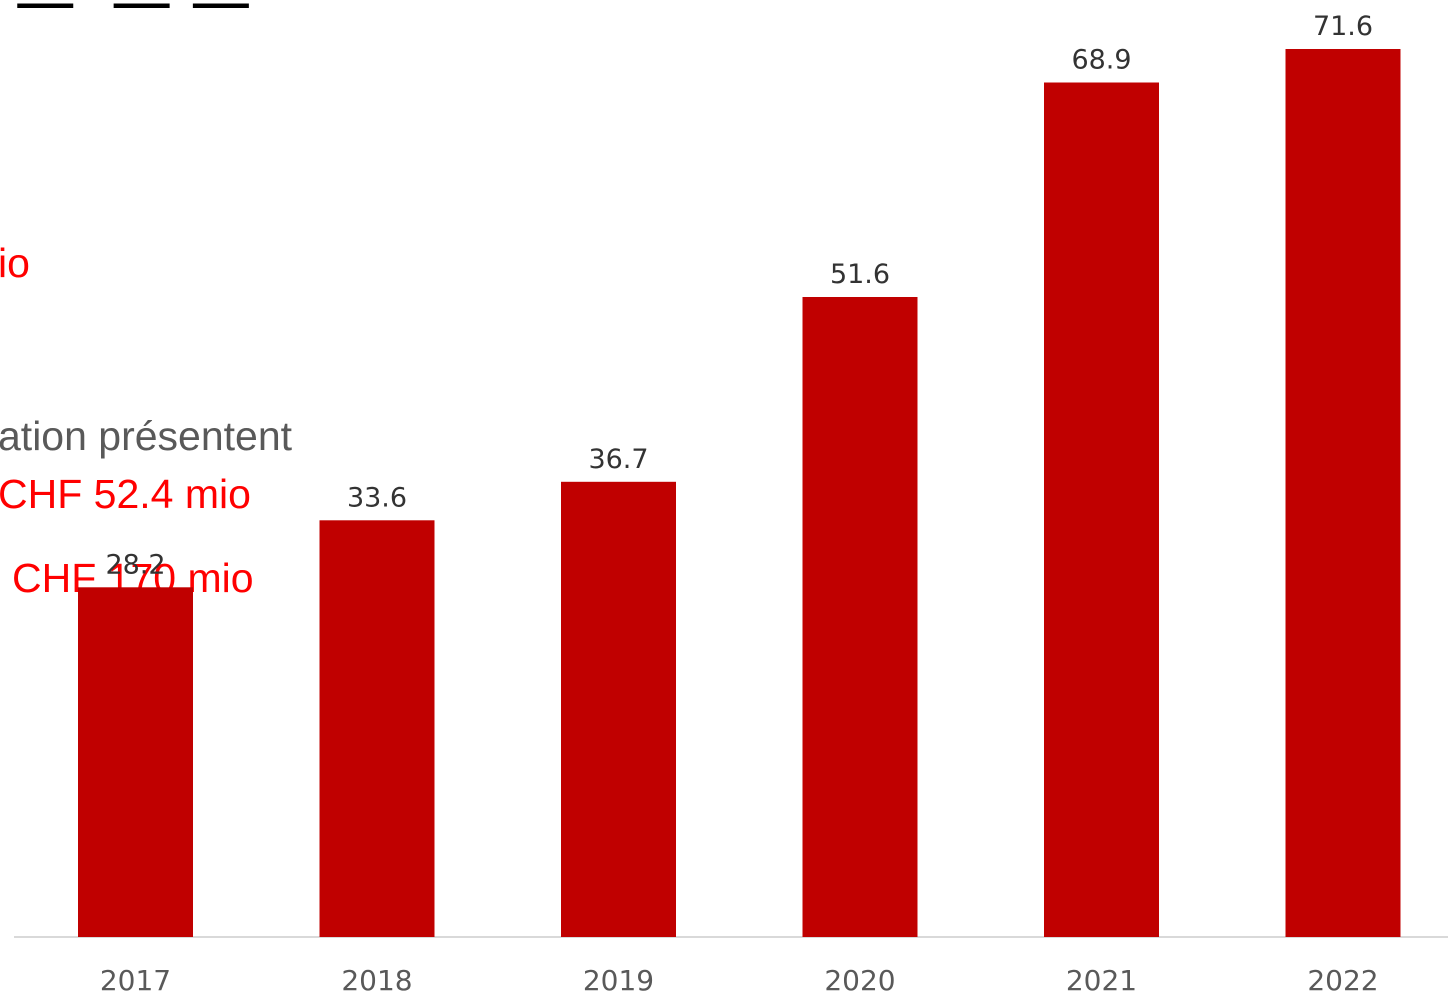 The height and width of the screenshot is (995, 1448). I want to click on data-label-2017: 28.2, so click(135, 564).